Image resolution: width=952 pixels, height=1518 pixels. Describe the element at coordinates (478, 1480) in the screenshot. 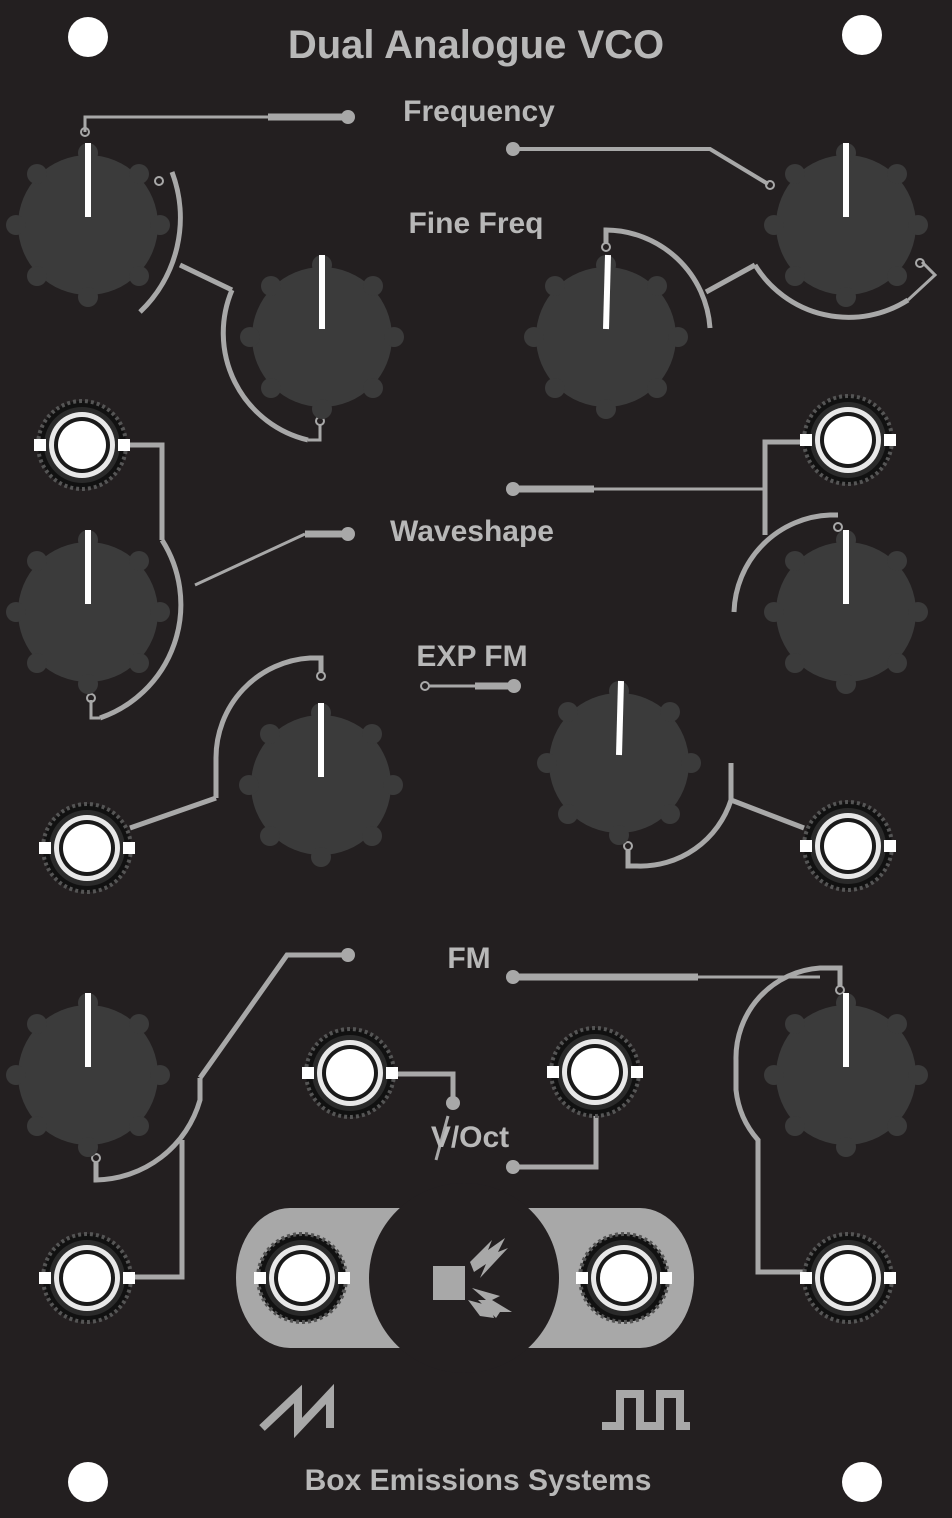

I see `footer-brand: Box Emissions Systems` at that location.